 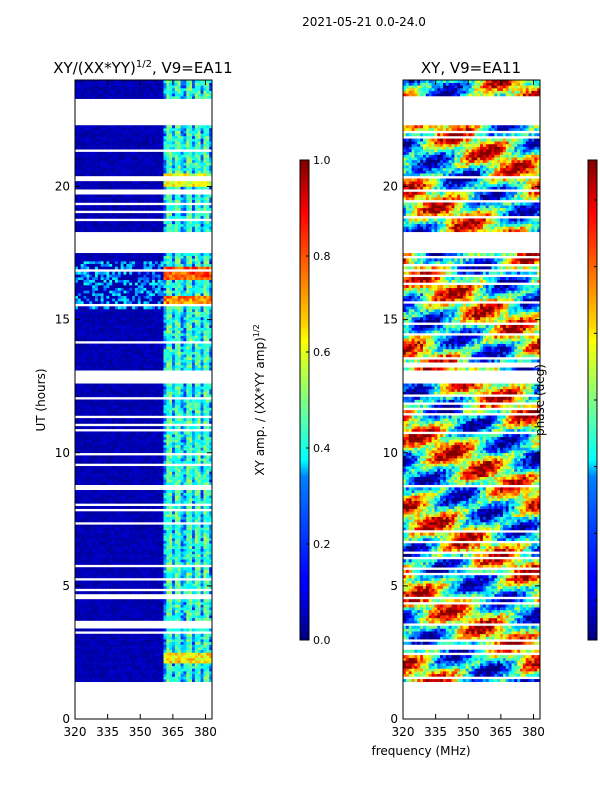 What do you see at coordinates (143, 547) in the screenshot?
I see `panel1-row` at bounding box center [143, 547].